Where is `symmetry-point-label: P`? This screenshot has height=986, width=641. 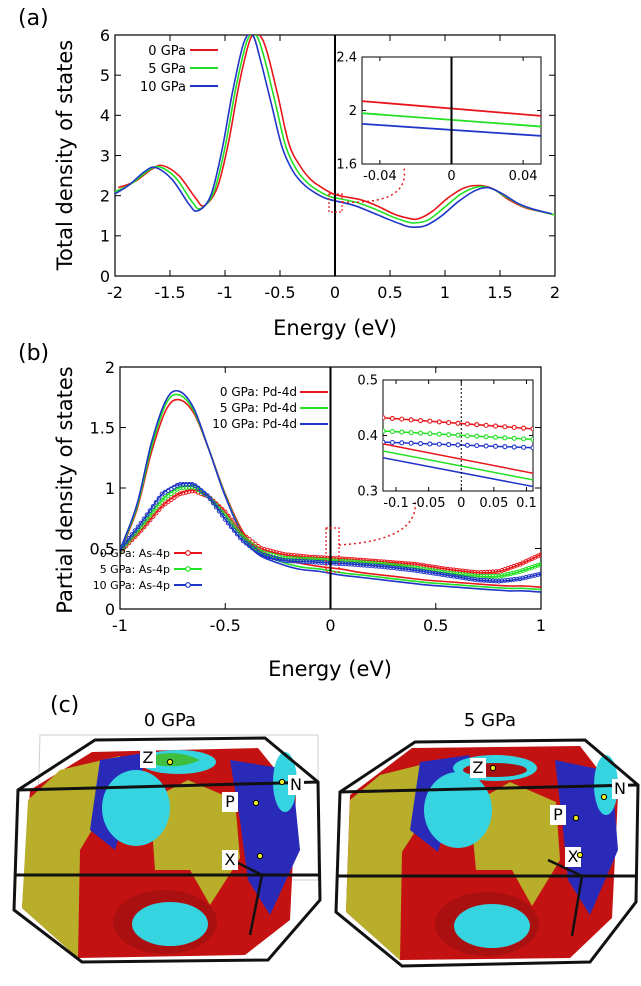 symmetry-point-label: P is located at coordinates (558, 814).